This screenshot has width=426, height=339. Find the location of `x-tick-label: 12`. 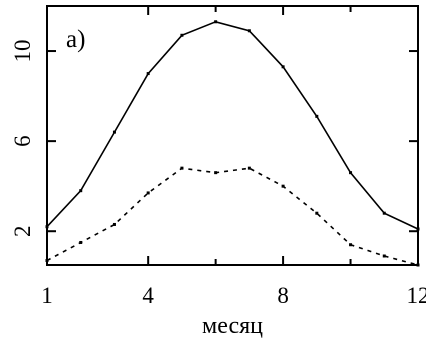

x-tick-label: 12 is located at coordinates (416, 295).